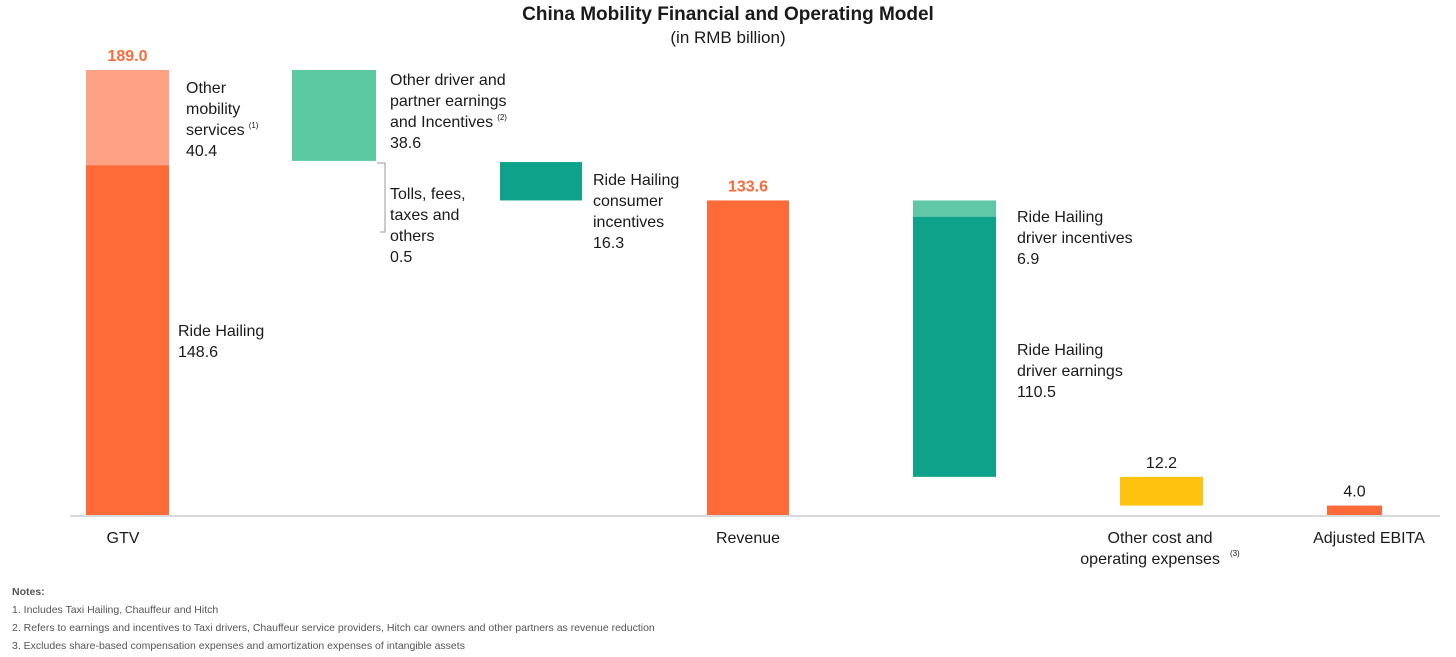  I want to click on value-driver-incentives: 6.9, so click(1028, 259).